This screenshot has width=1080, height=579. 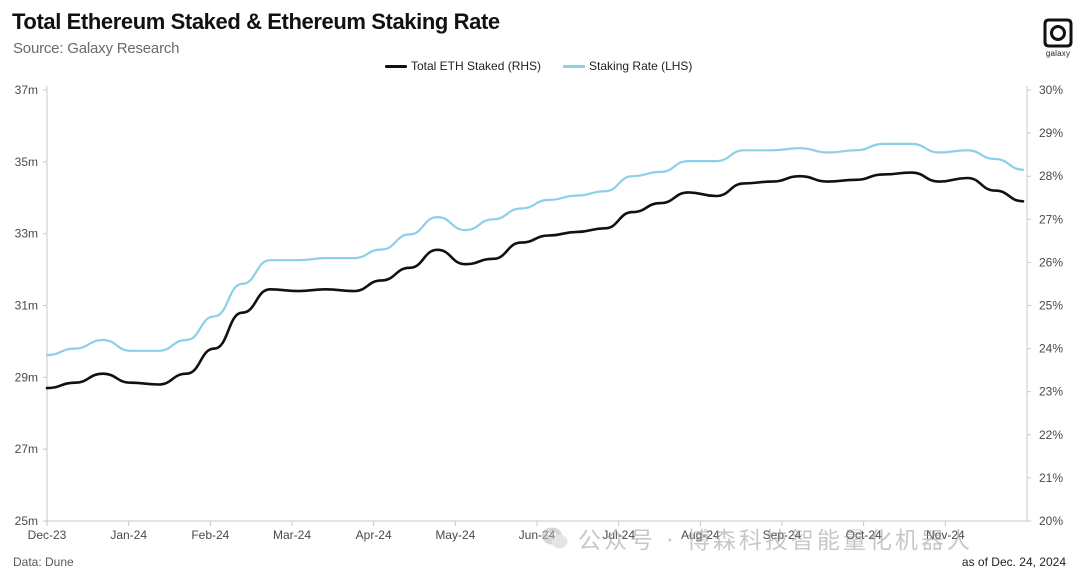 What do you see at coordinates (1051, 306) in the screenshot?
I see `right-axis-tick-label: 25%` at bounding box center [1051, 306].